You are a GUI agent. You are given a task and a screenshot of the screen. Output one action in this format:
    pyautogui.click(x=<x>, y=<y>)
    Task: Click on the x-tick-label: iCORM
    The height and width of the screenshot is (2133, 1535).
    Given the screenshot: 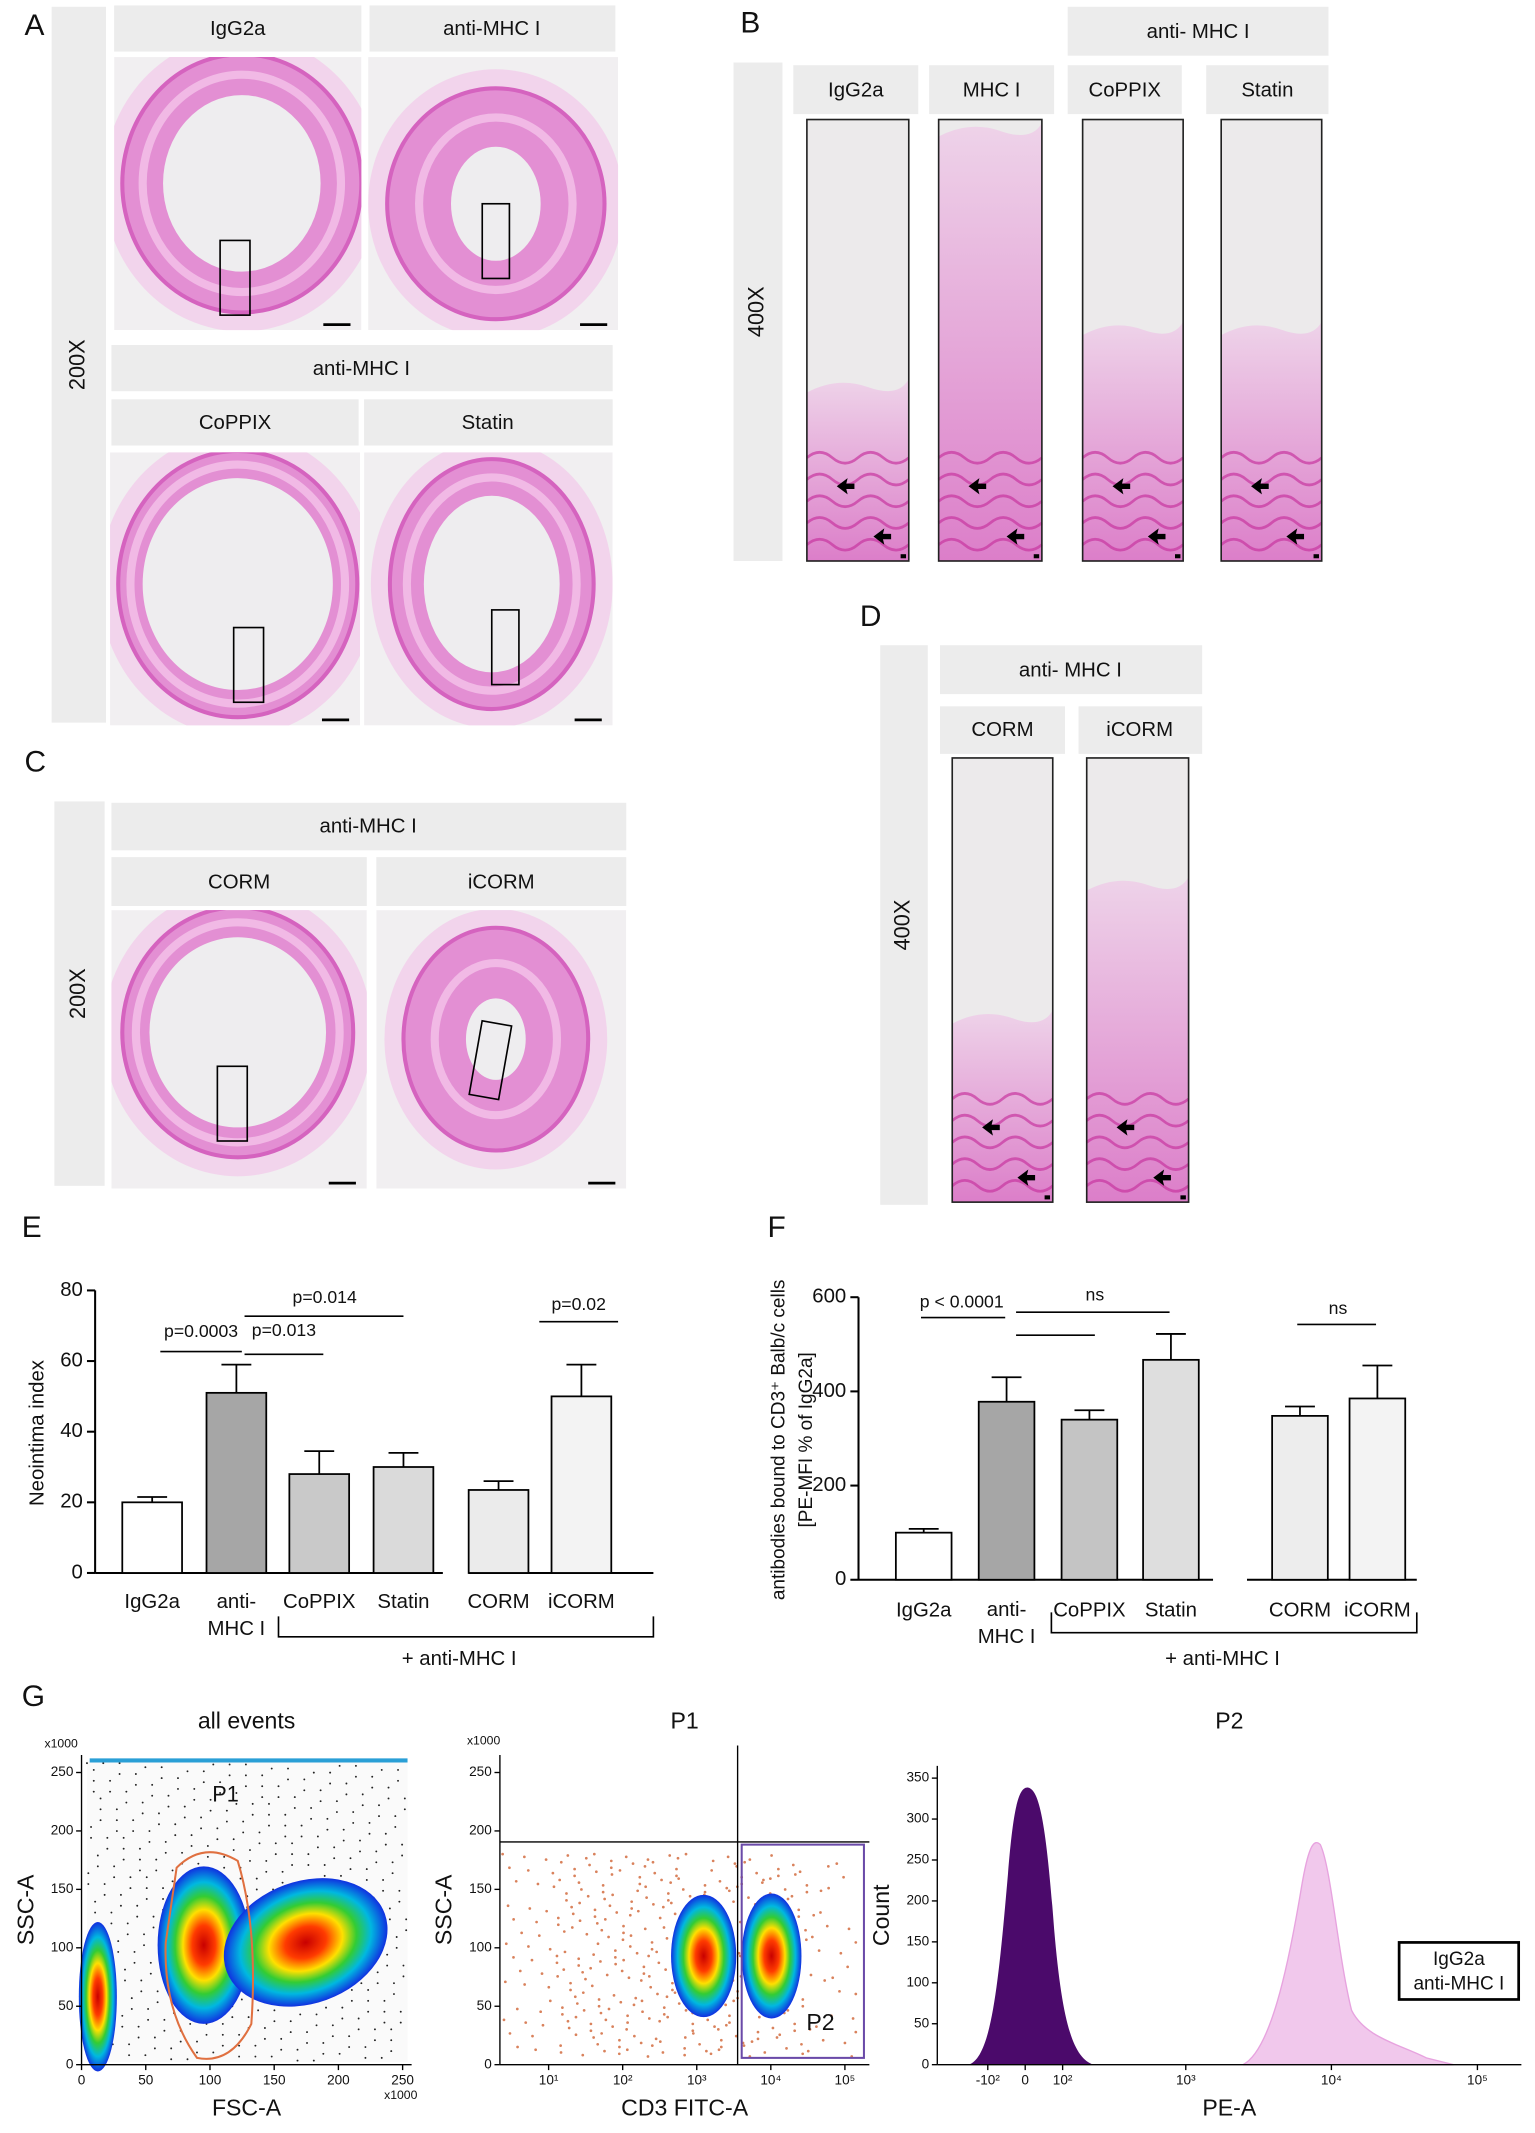 What is the action you would take?
    pyautogui.click(x=581, y=1602)
    